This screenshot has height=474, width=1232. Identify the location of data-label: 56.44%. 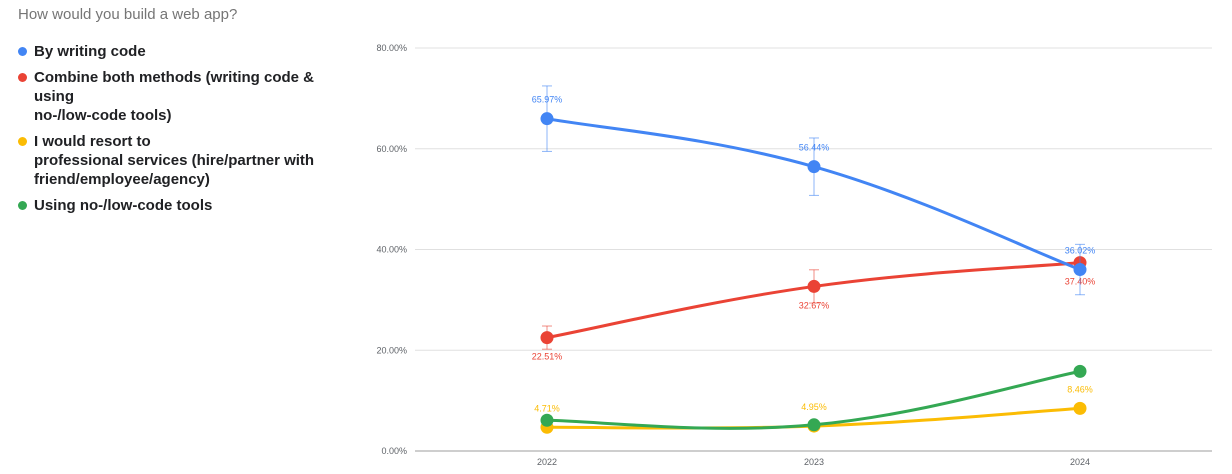
(814, 148).